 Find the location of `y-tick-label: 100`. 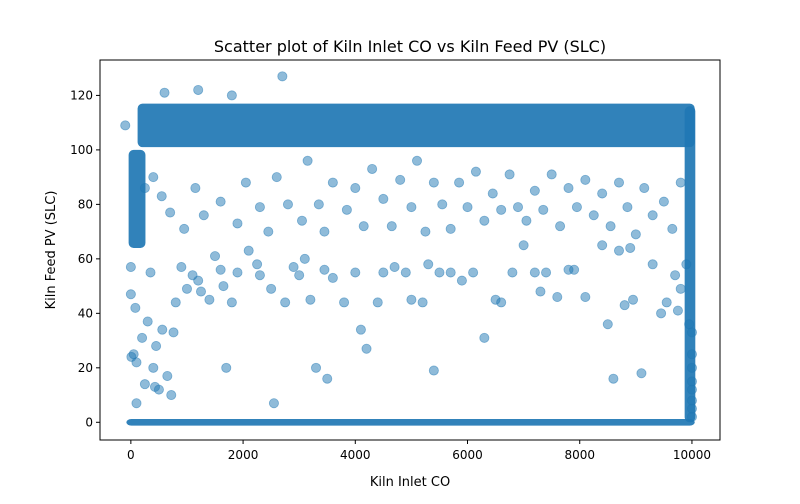

y-tick-label: 100 is located at coordinates (81, 150).